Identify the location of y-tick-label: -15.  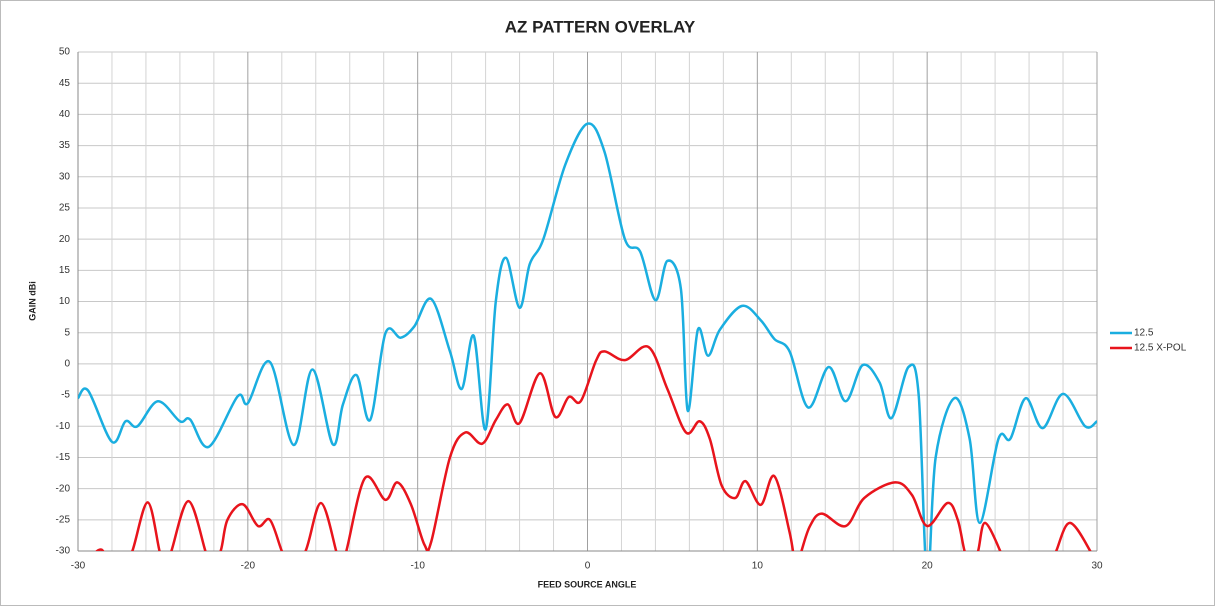
(63, 457).